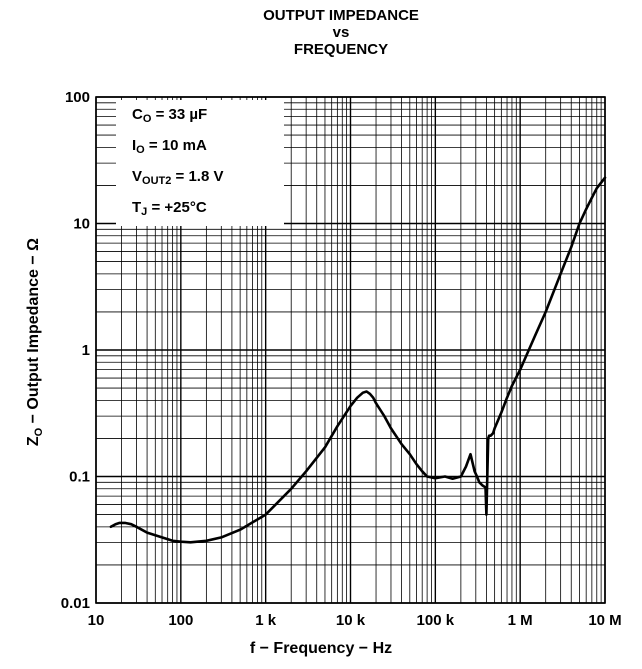 Image resolution: width=642 pixels, height=669 pixels. What do you see at coordinates (436, 620) in the screenshot?
I see `x-tick-label: 100 k` at bounding box center [436, 620].